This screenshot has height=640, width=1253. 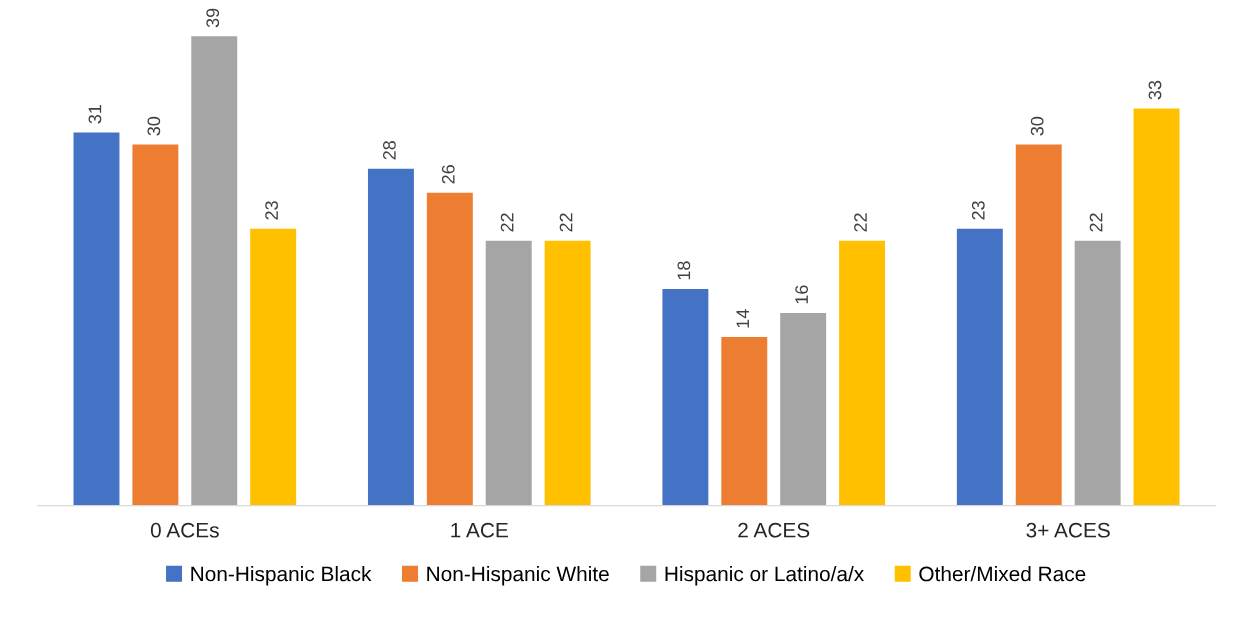 I want to click on data-label: 31, so click(x=95, y=114).